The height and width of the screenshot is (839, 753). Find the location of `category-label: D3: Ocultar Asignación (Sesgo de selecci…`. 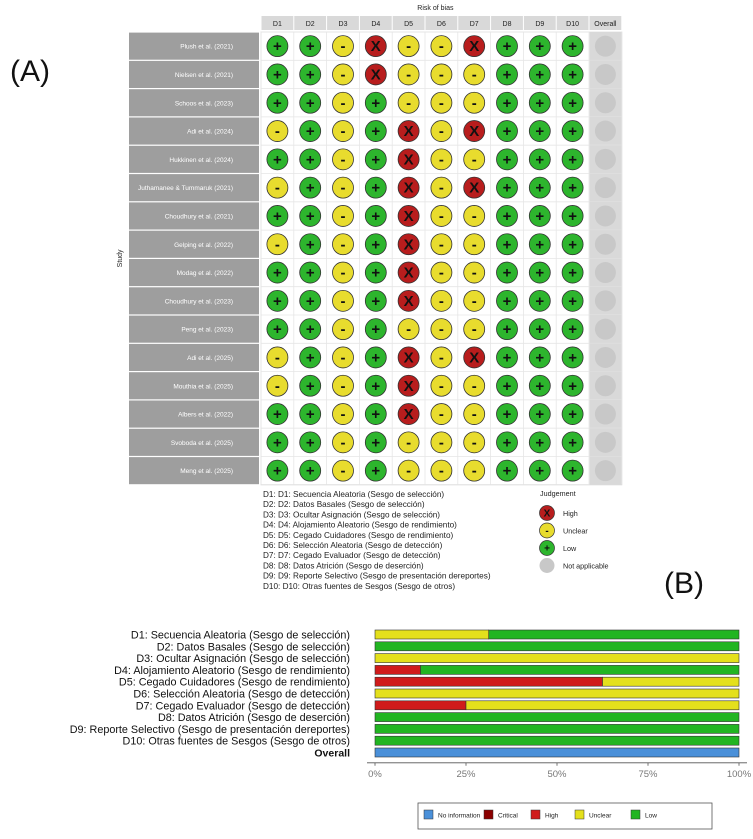

category-label: D3: Ocultar Asignación (Sesgo de selecci… is located at coordinates (243, 659).